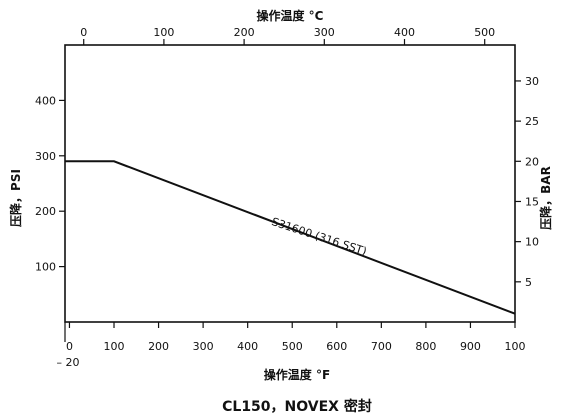 The image size is (561, 419). I want to click on y-left-axis-title: 压降，PSI, so click(15, 198).